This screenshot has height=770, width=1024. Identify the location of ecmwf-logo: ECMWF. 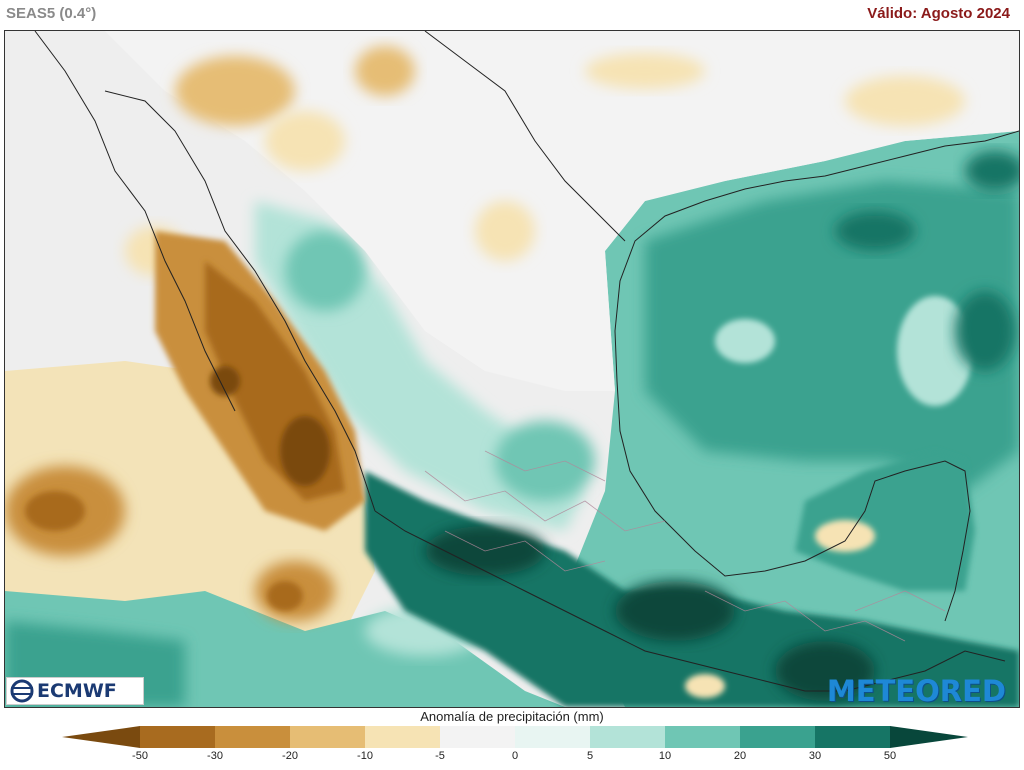
(75, 691).